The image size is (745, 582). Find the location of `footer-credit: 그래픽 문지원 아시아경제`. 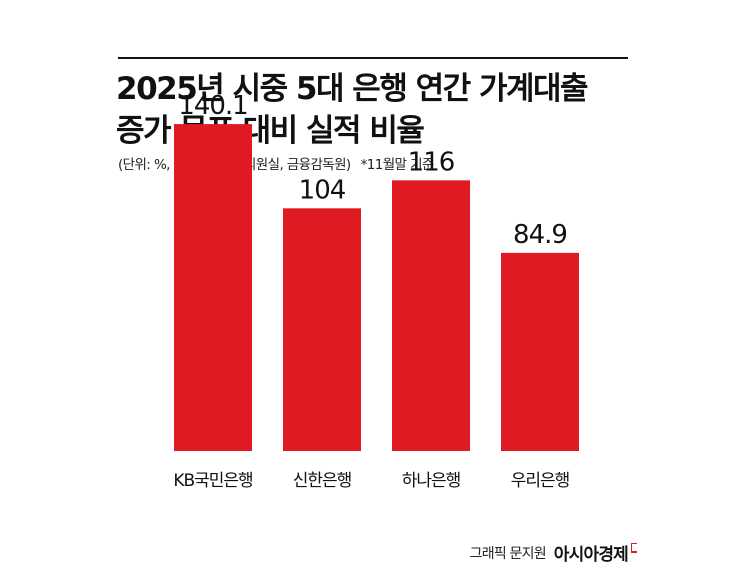

footer-credit: 그래픽 문지원 아시아경제 is located at coordinates (553, 552).